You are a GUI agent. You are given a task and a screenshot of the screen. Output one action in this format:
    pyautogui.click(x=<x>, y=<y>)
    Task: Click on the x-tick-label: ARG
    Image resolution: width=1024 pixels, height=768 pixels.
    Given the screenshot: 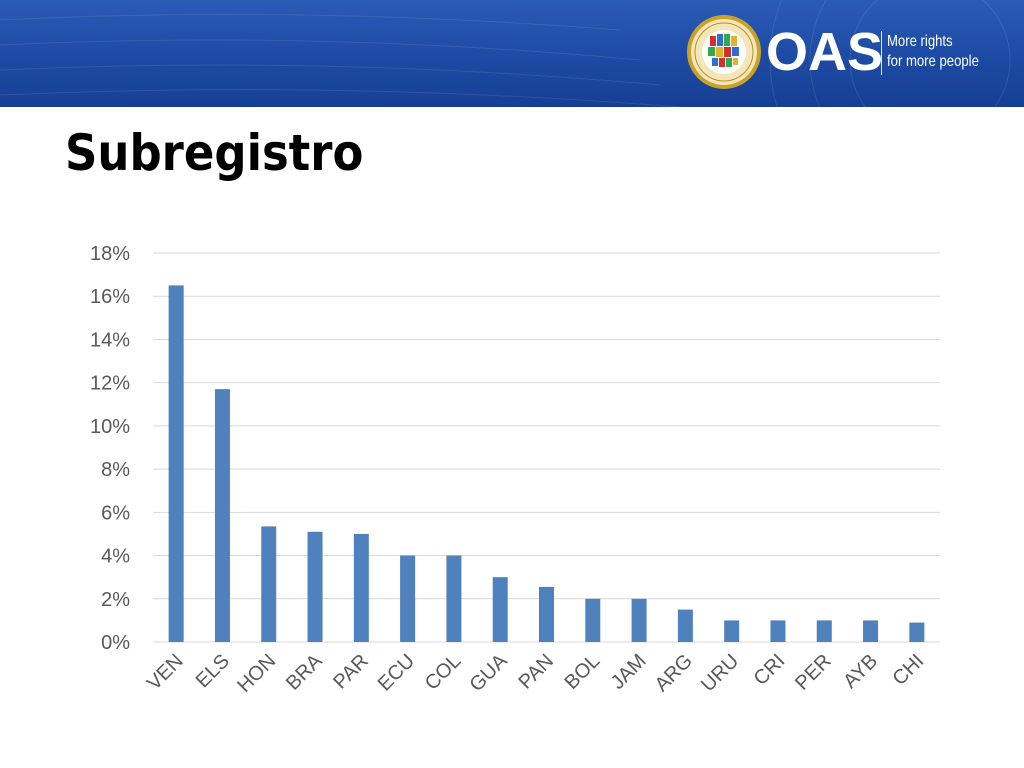 What is the action you would take?
    pyautogui.click(x=674, y=673)
    